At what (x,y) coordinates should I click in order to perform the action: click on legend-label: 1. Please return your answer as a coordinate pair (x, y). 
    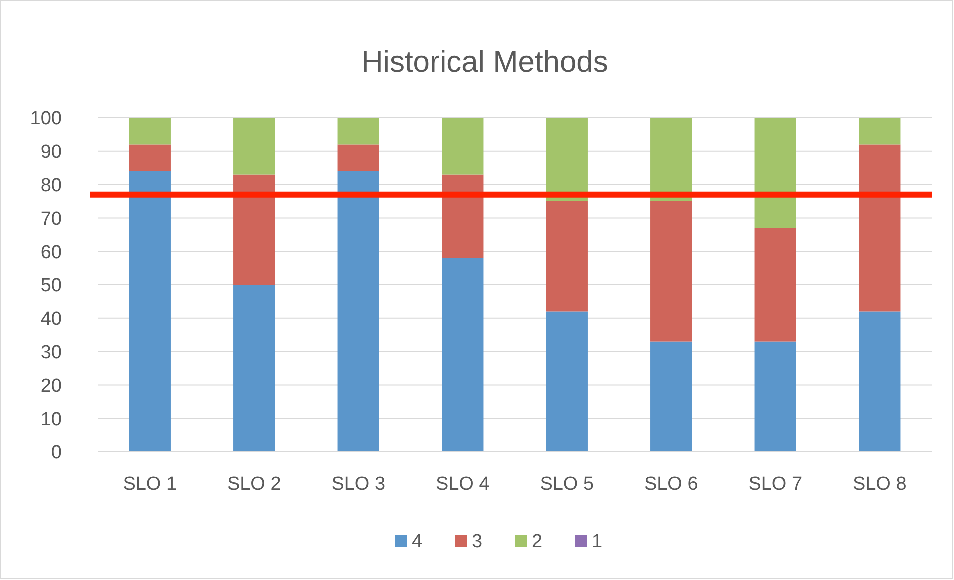
    Looking at the image, I should click on (597, 542).